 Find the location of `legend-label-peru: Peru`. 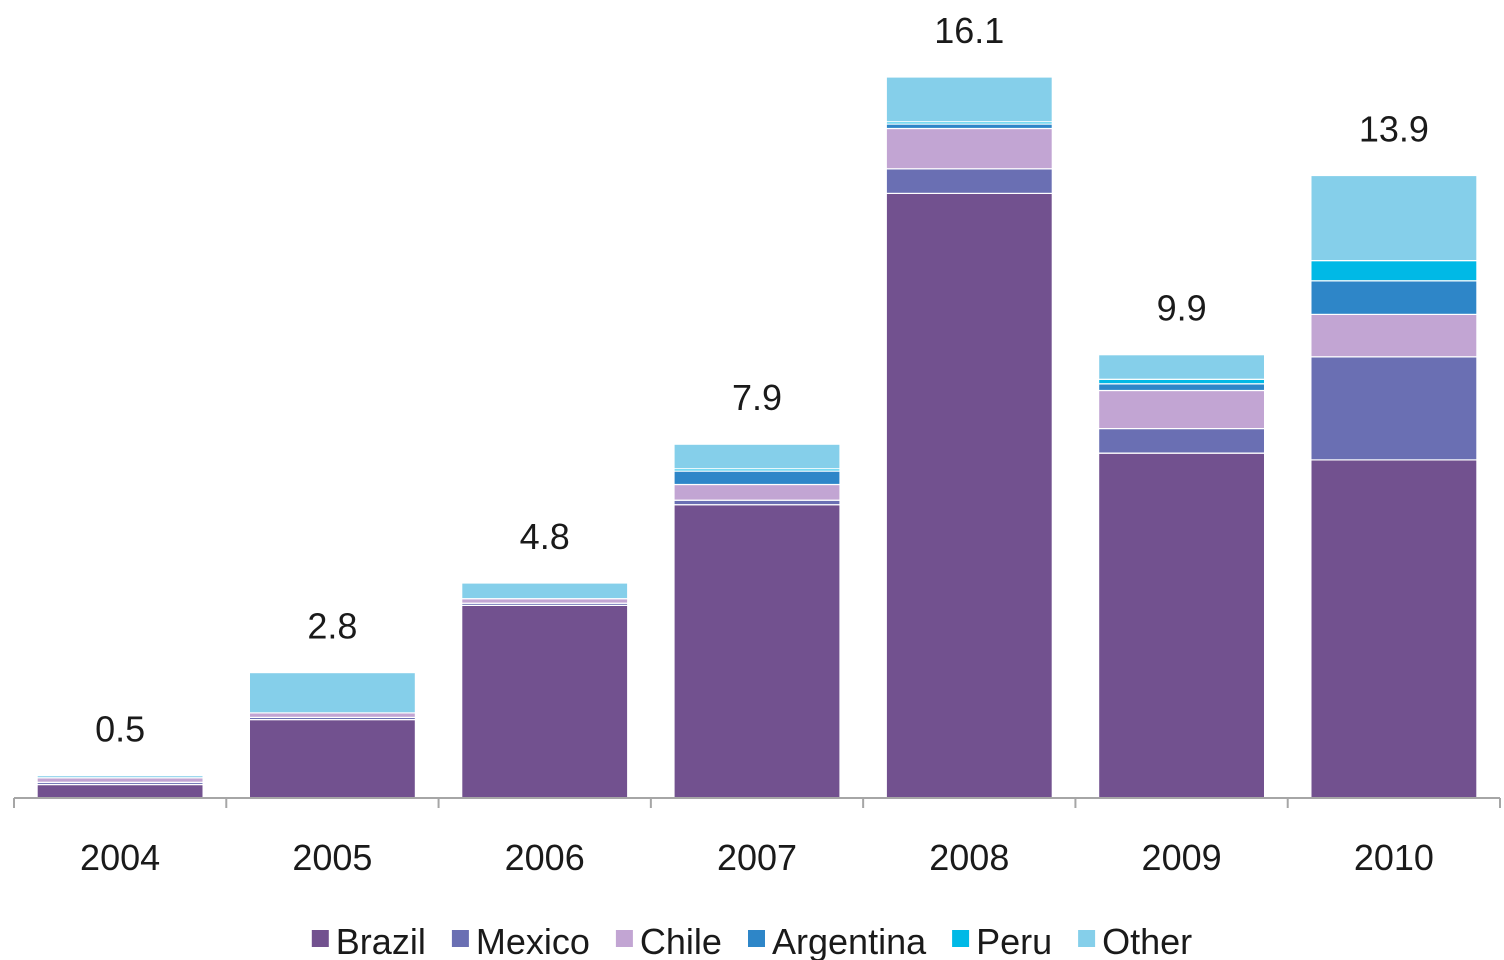

legend-label-peru: Peru is located at coordinates (1014, 940).